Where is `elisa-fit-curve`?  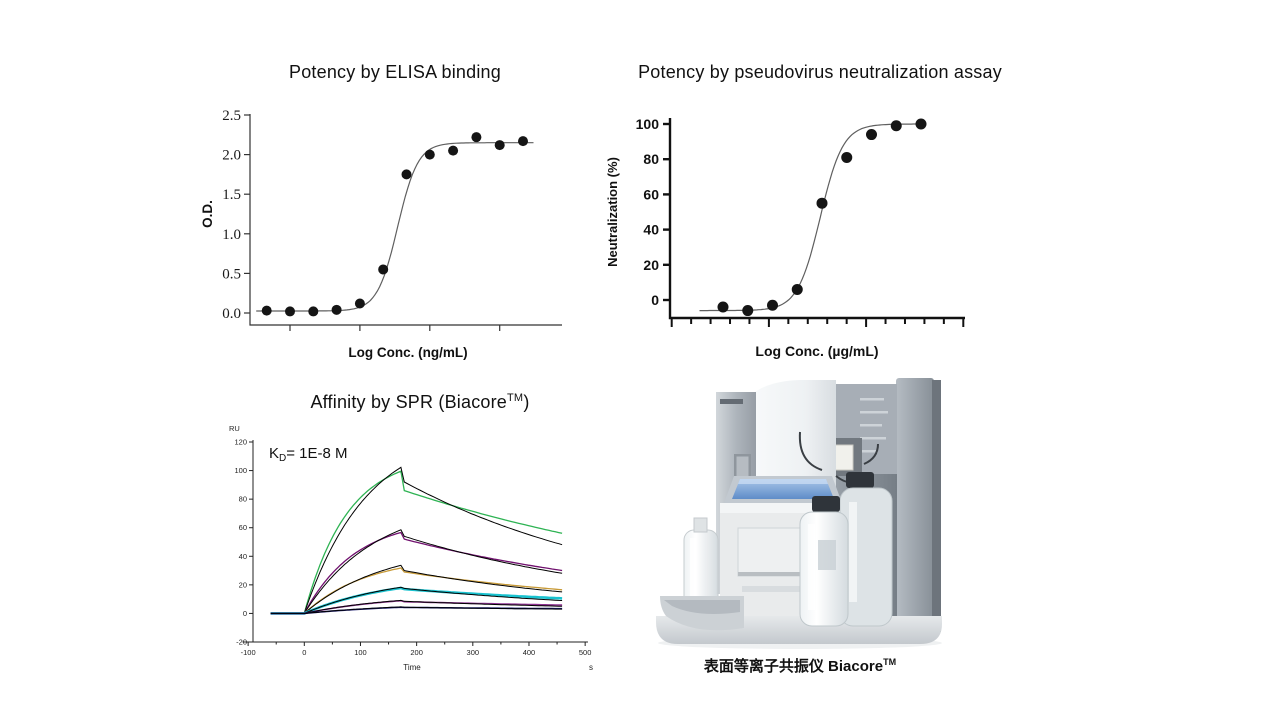 elisa-fit-curve is located at coordinates (395, 227).